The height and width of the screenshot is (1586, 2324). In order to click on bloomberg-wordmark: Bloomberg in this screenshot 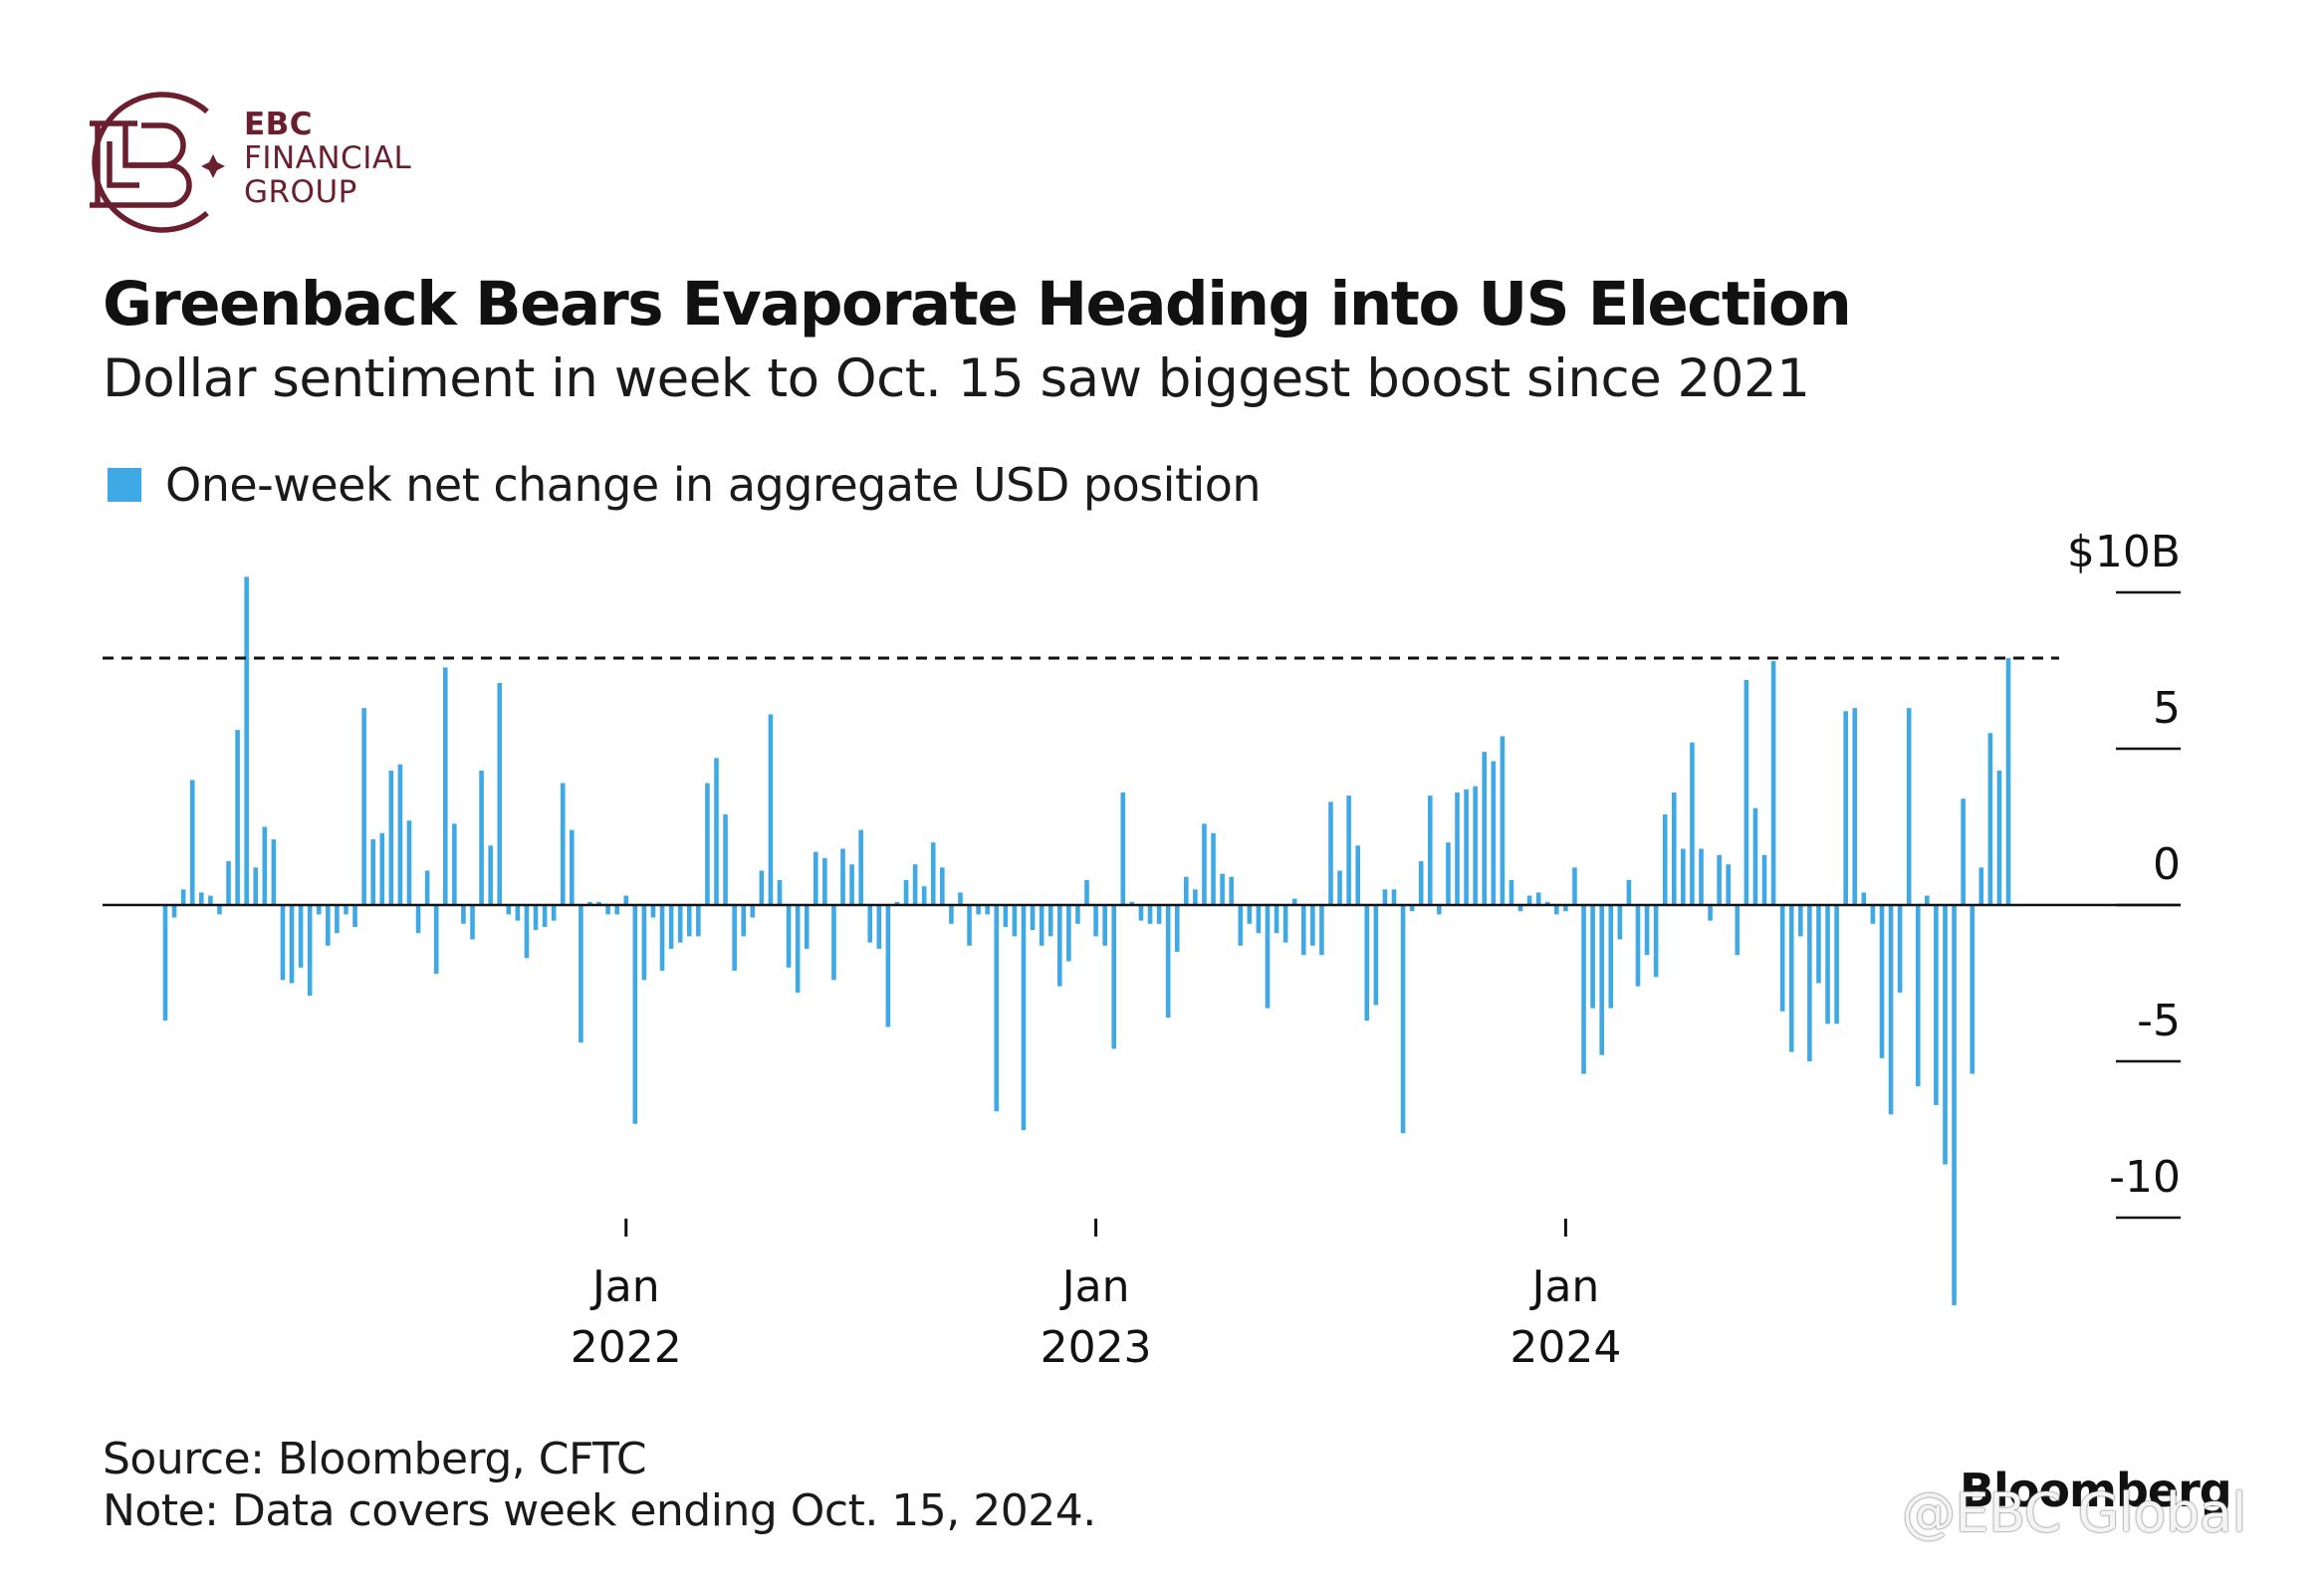, I will do `click(2096, 1490)`.